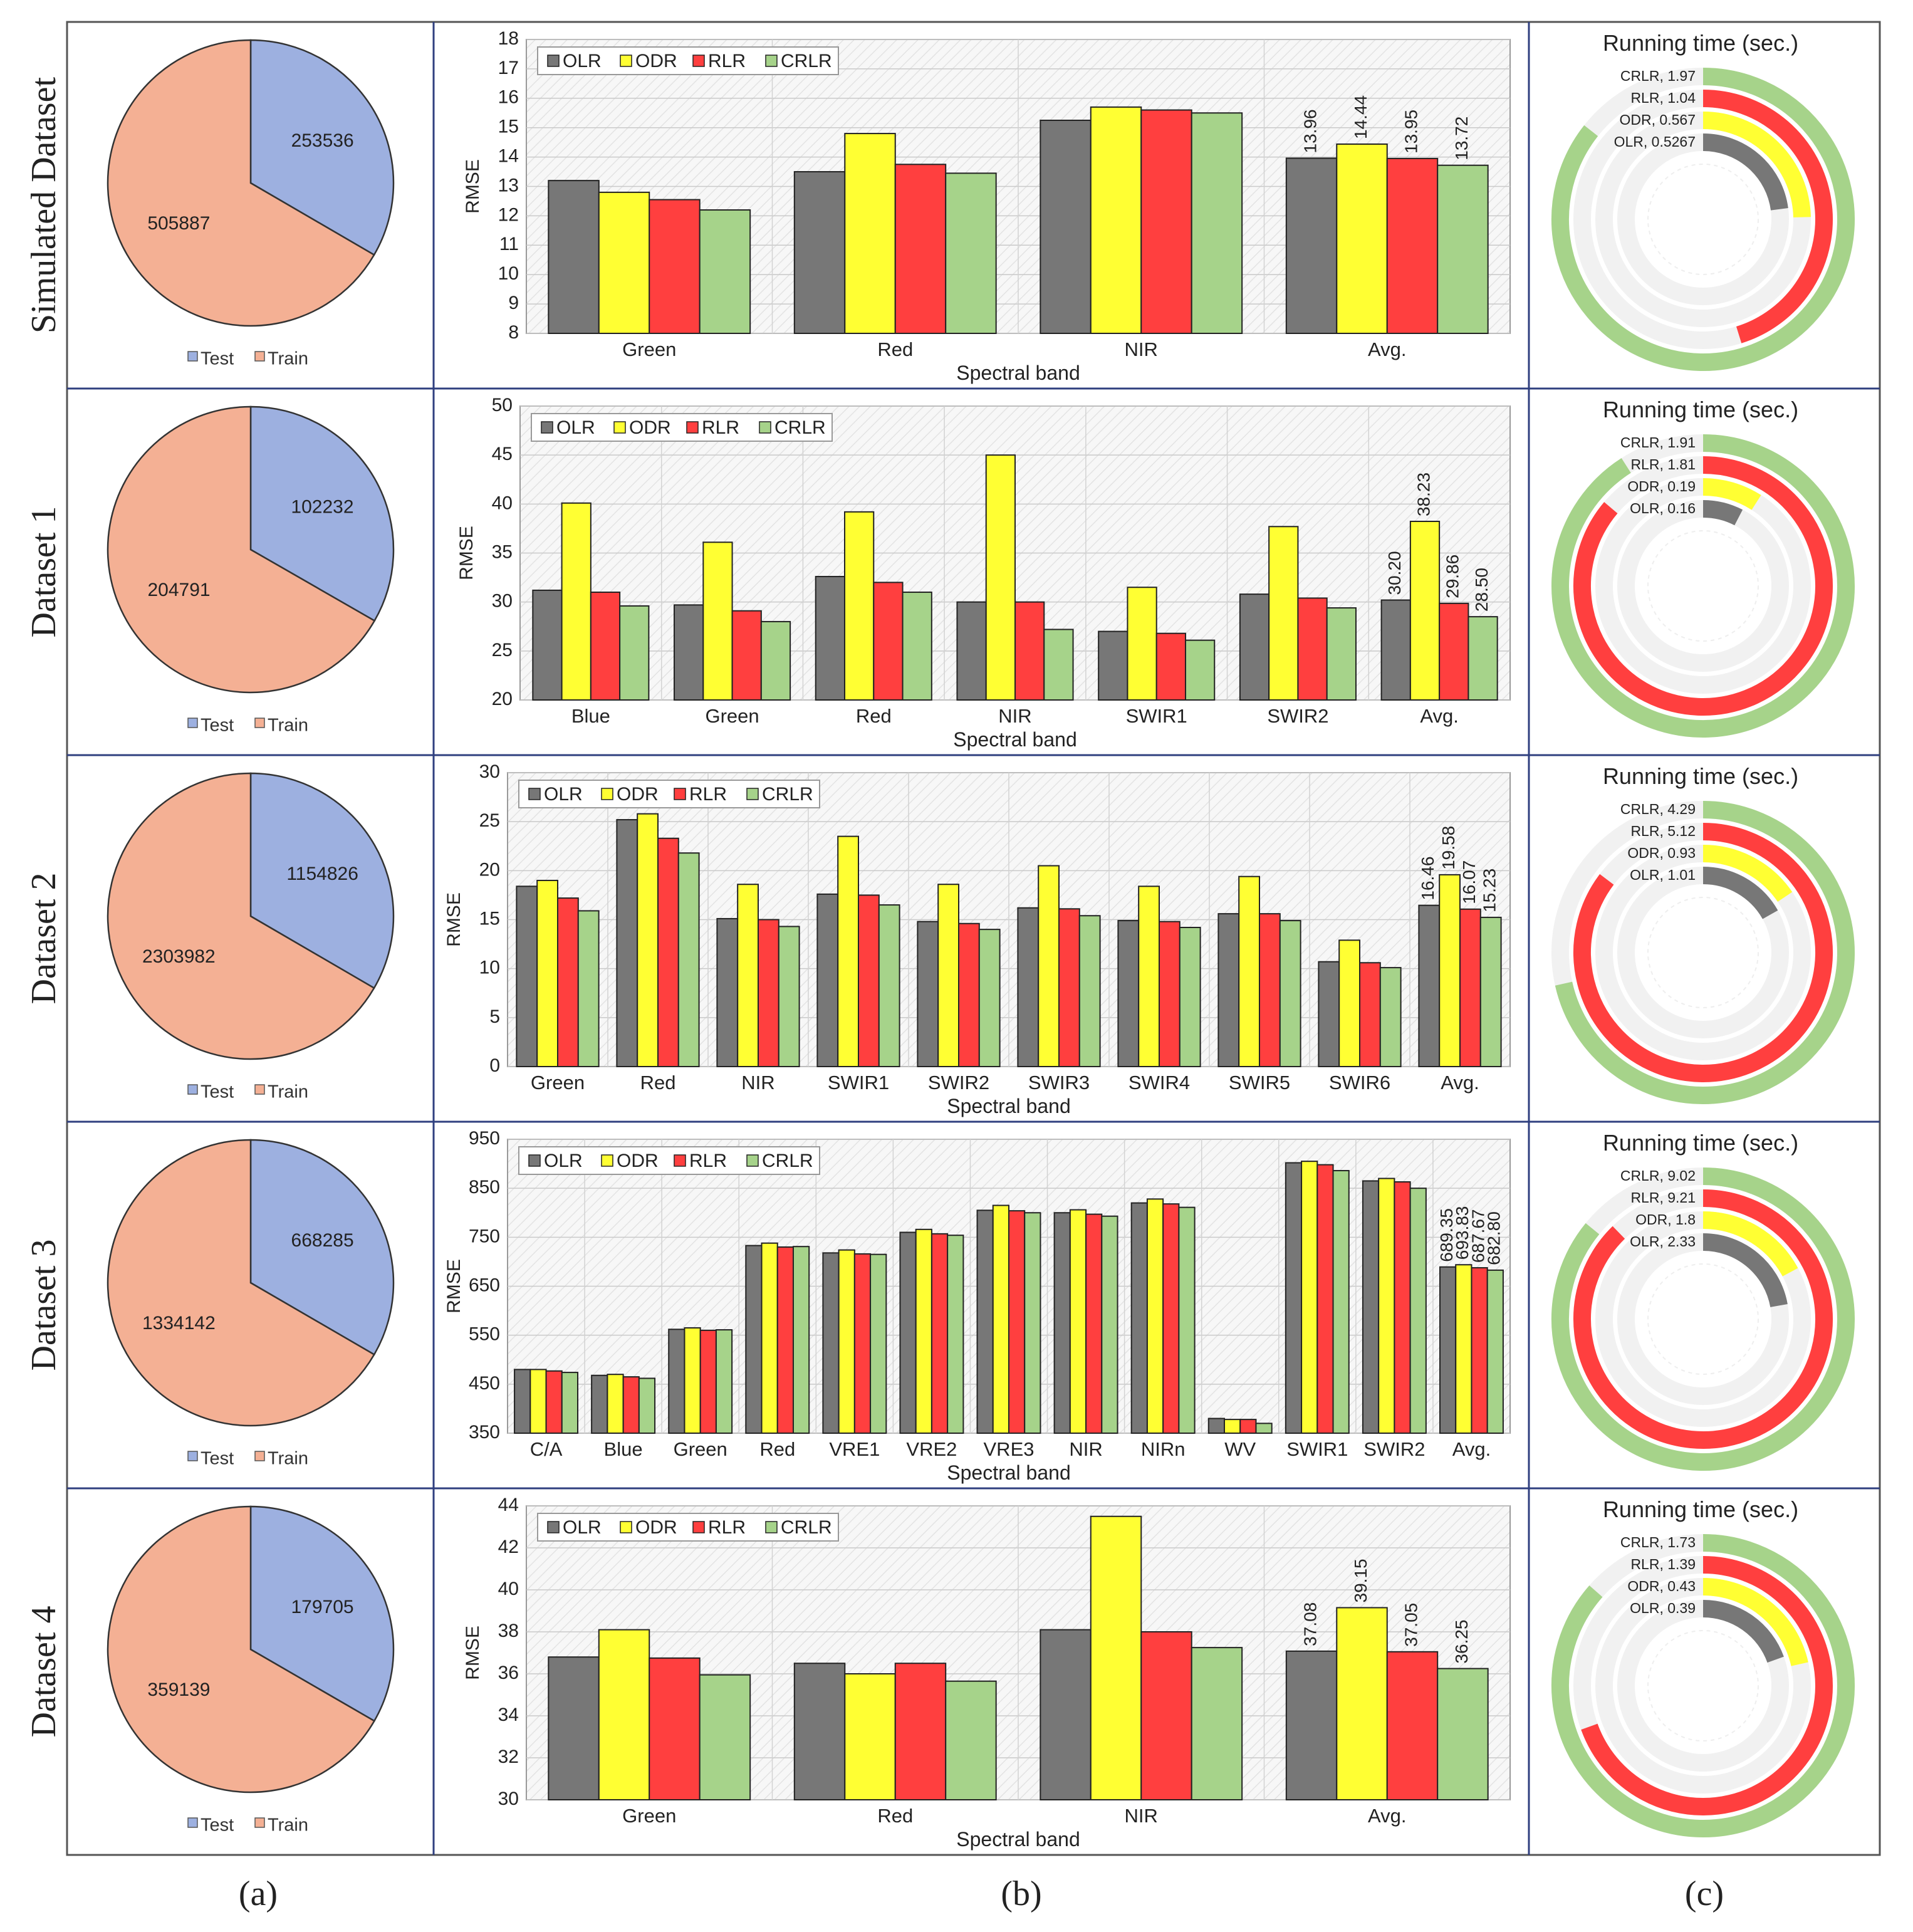  What do you see at coordinates (547, 427) in the screenshot?
I see `legend-swatch-olr` at bounding box center [547, 427].